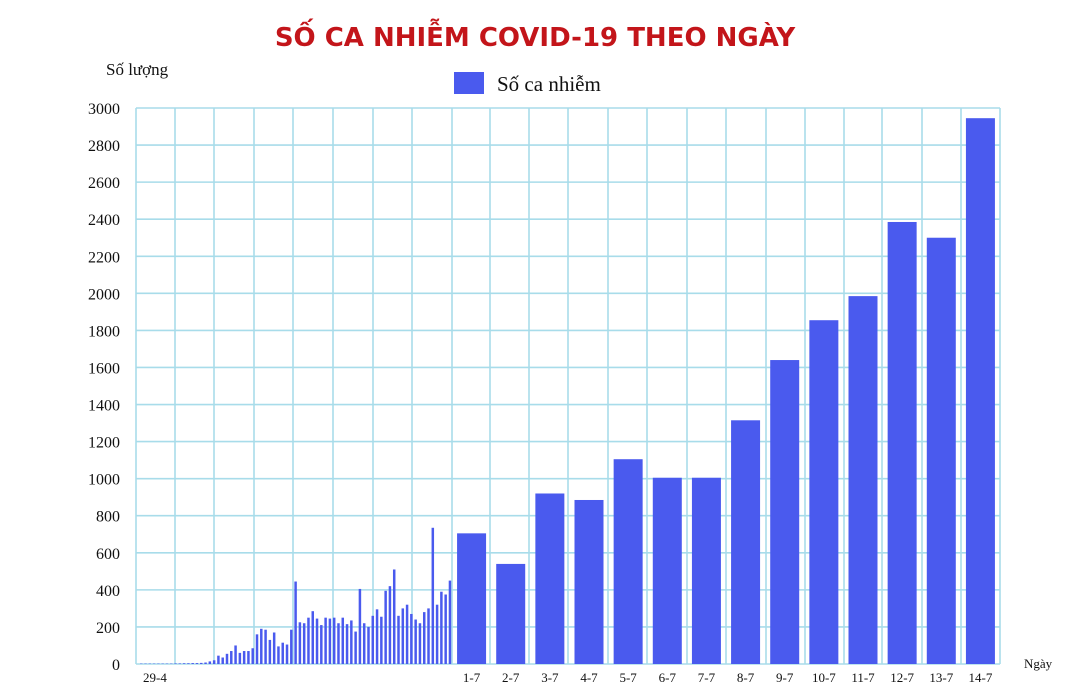  What do you see at coordinates (104, 443) in the screenshot?
I see `y-tick-label: 1200` at bounding box center [104, 443].